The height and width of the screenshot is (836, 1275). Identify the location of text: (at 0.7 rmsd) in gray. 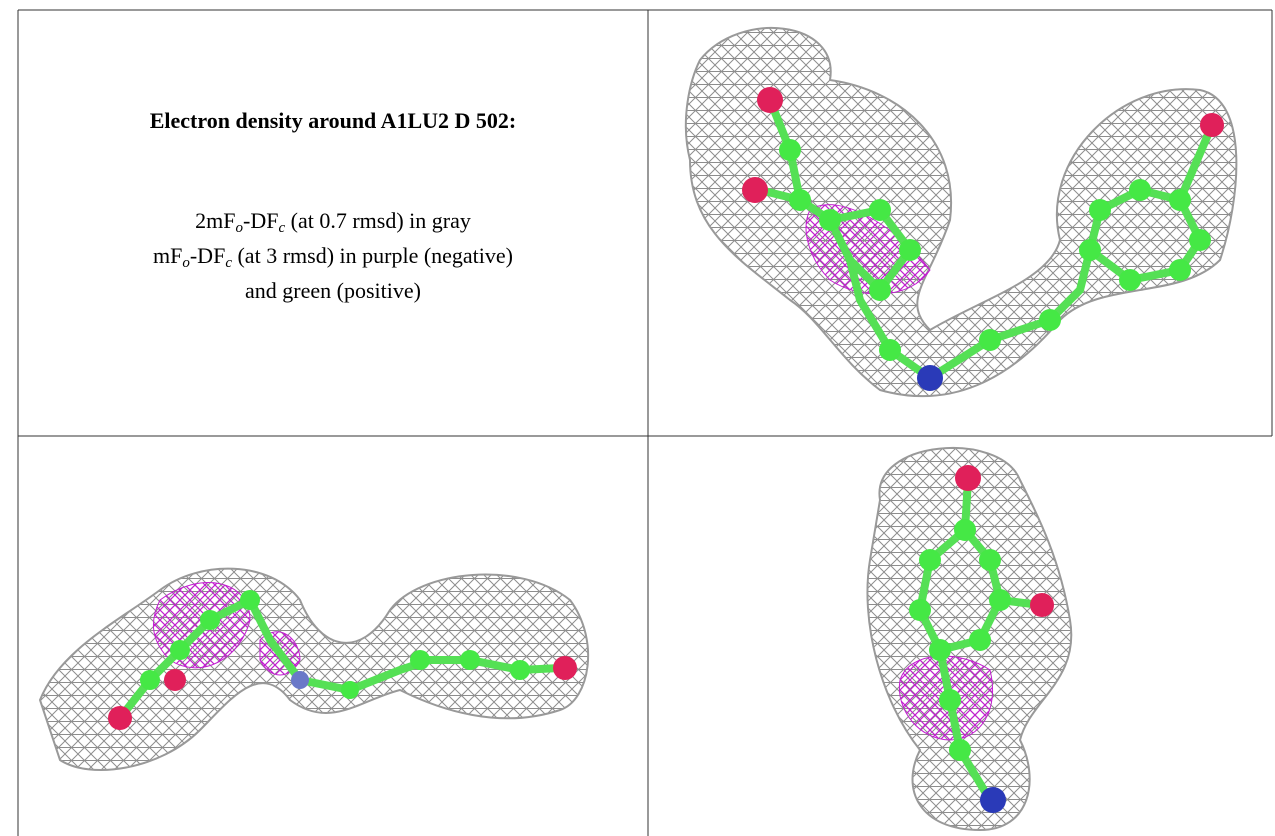
(378, 220).